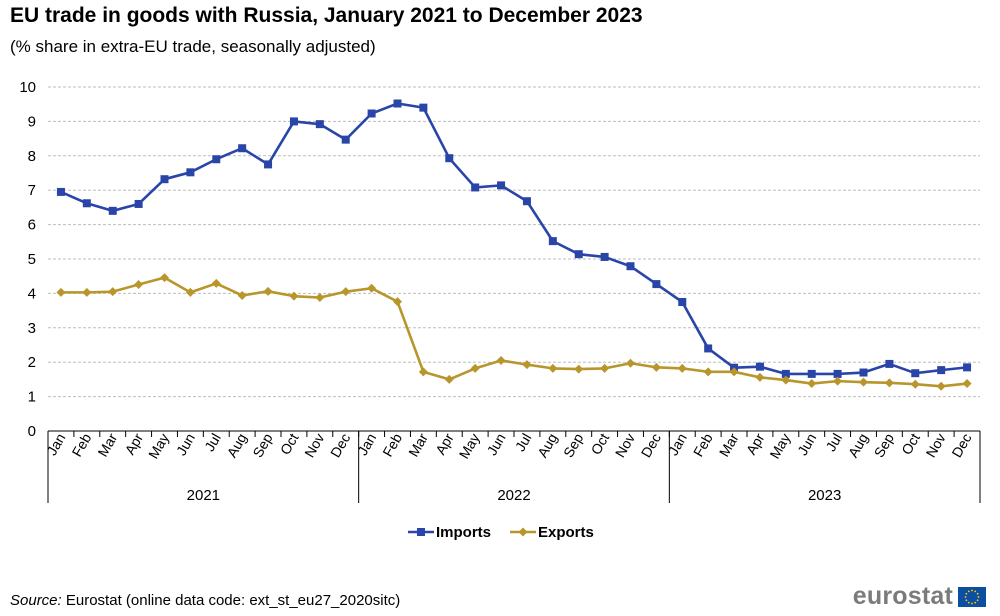  Describe the element at coordinates (32, 328) in the screenshot. I see `y-tick-label: 3` at that location.